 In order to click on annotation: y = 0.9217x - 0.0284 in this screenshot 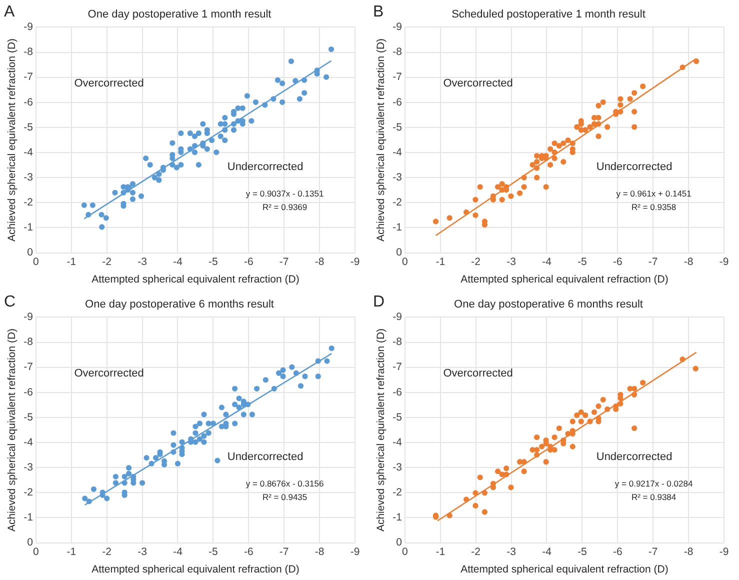, I will do `click(653, 483)`.